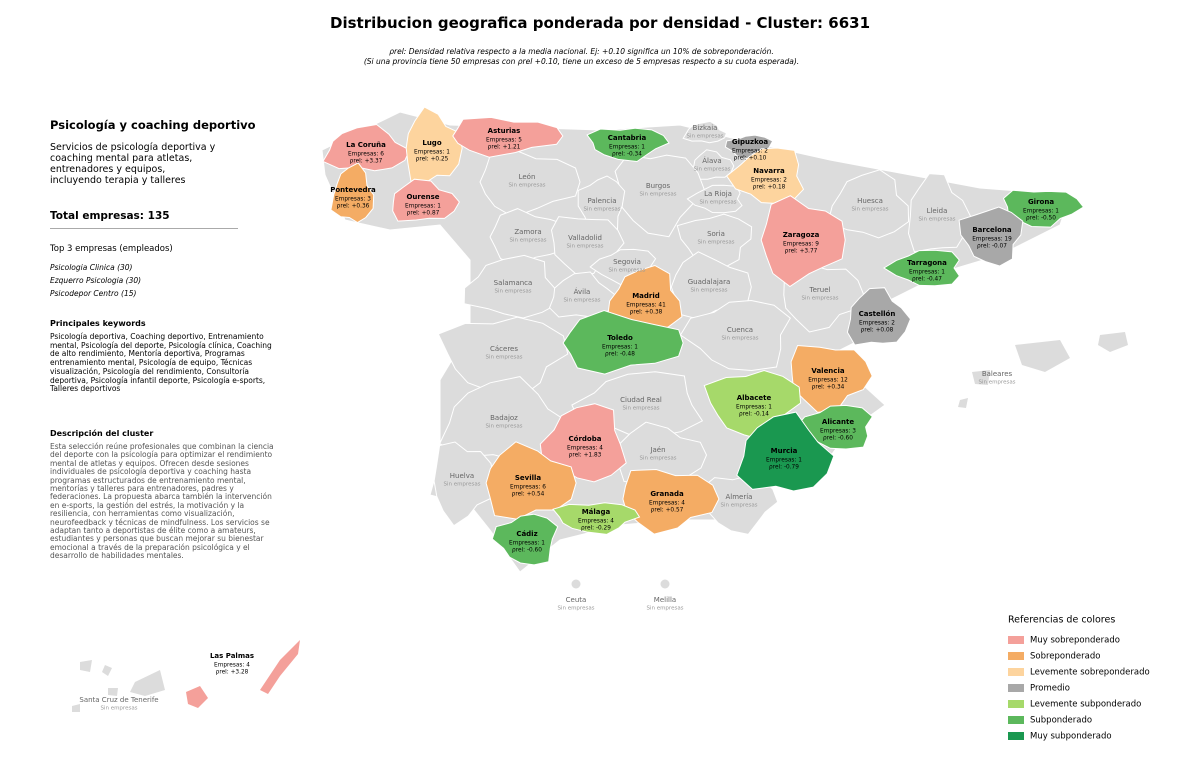  I want to click on province-name: Tarragona, so click(927, 263).